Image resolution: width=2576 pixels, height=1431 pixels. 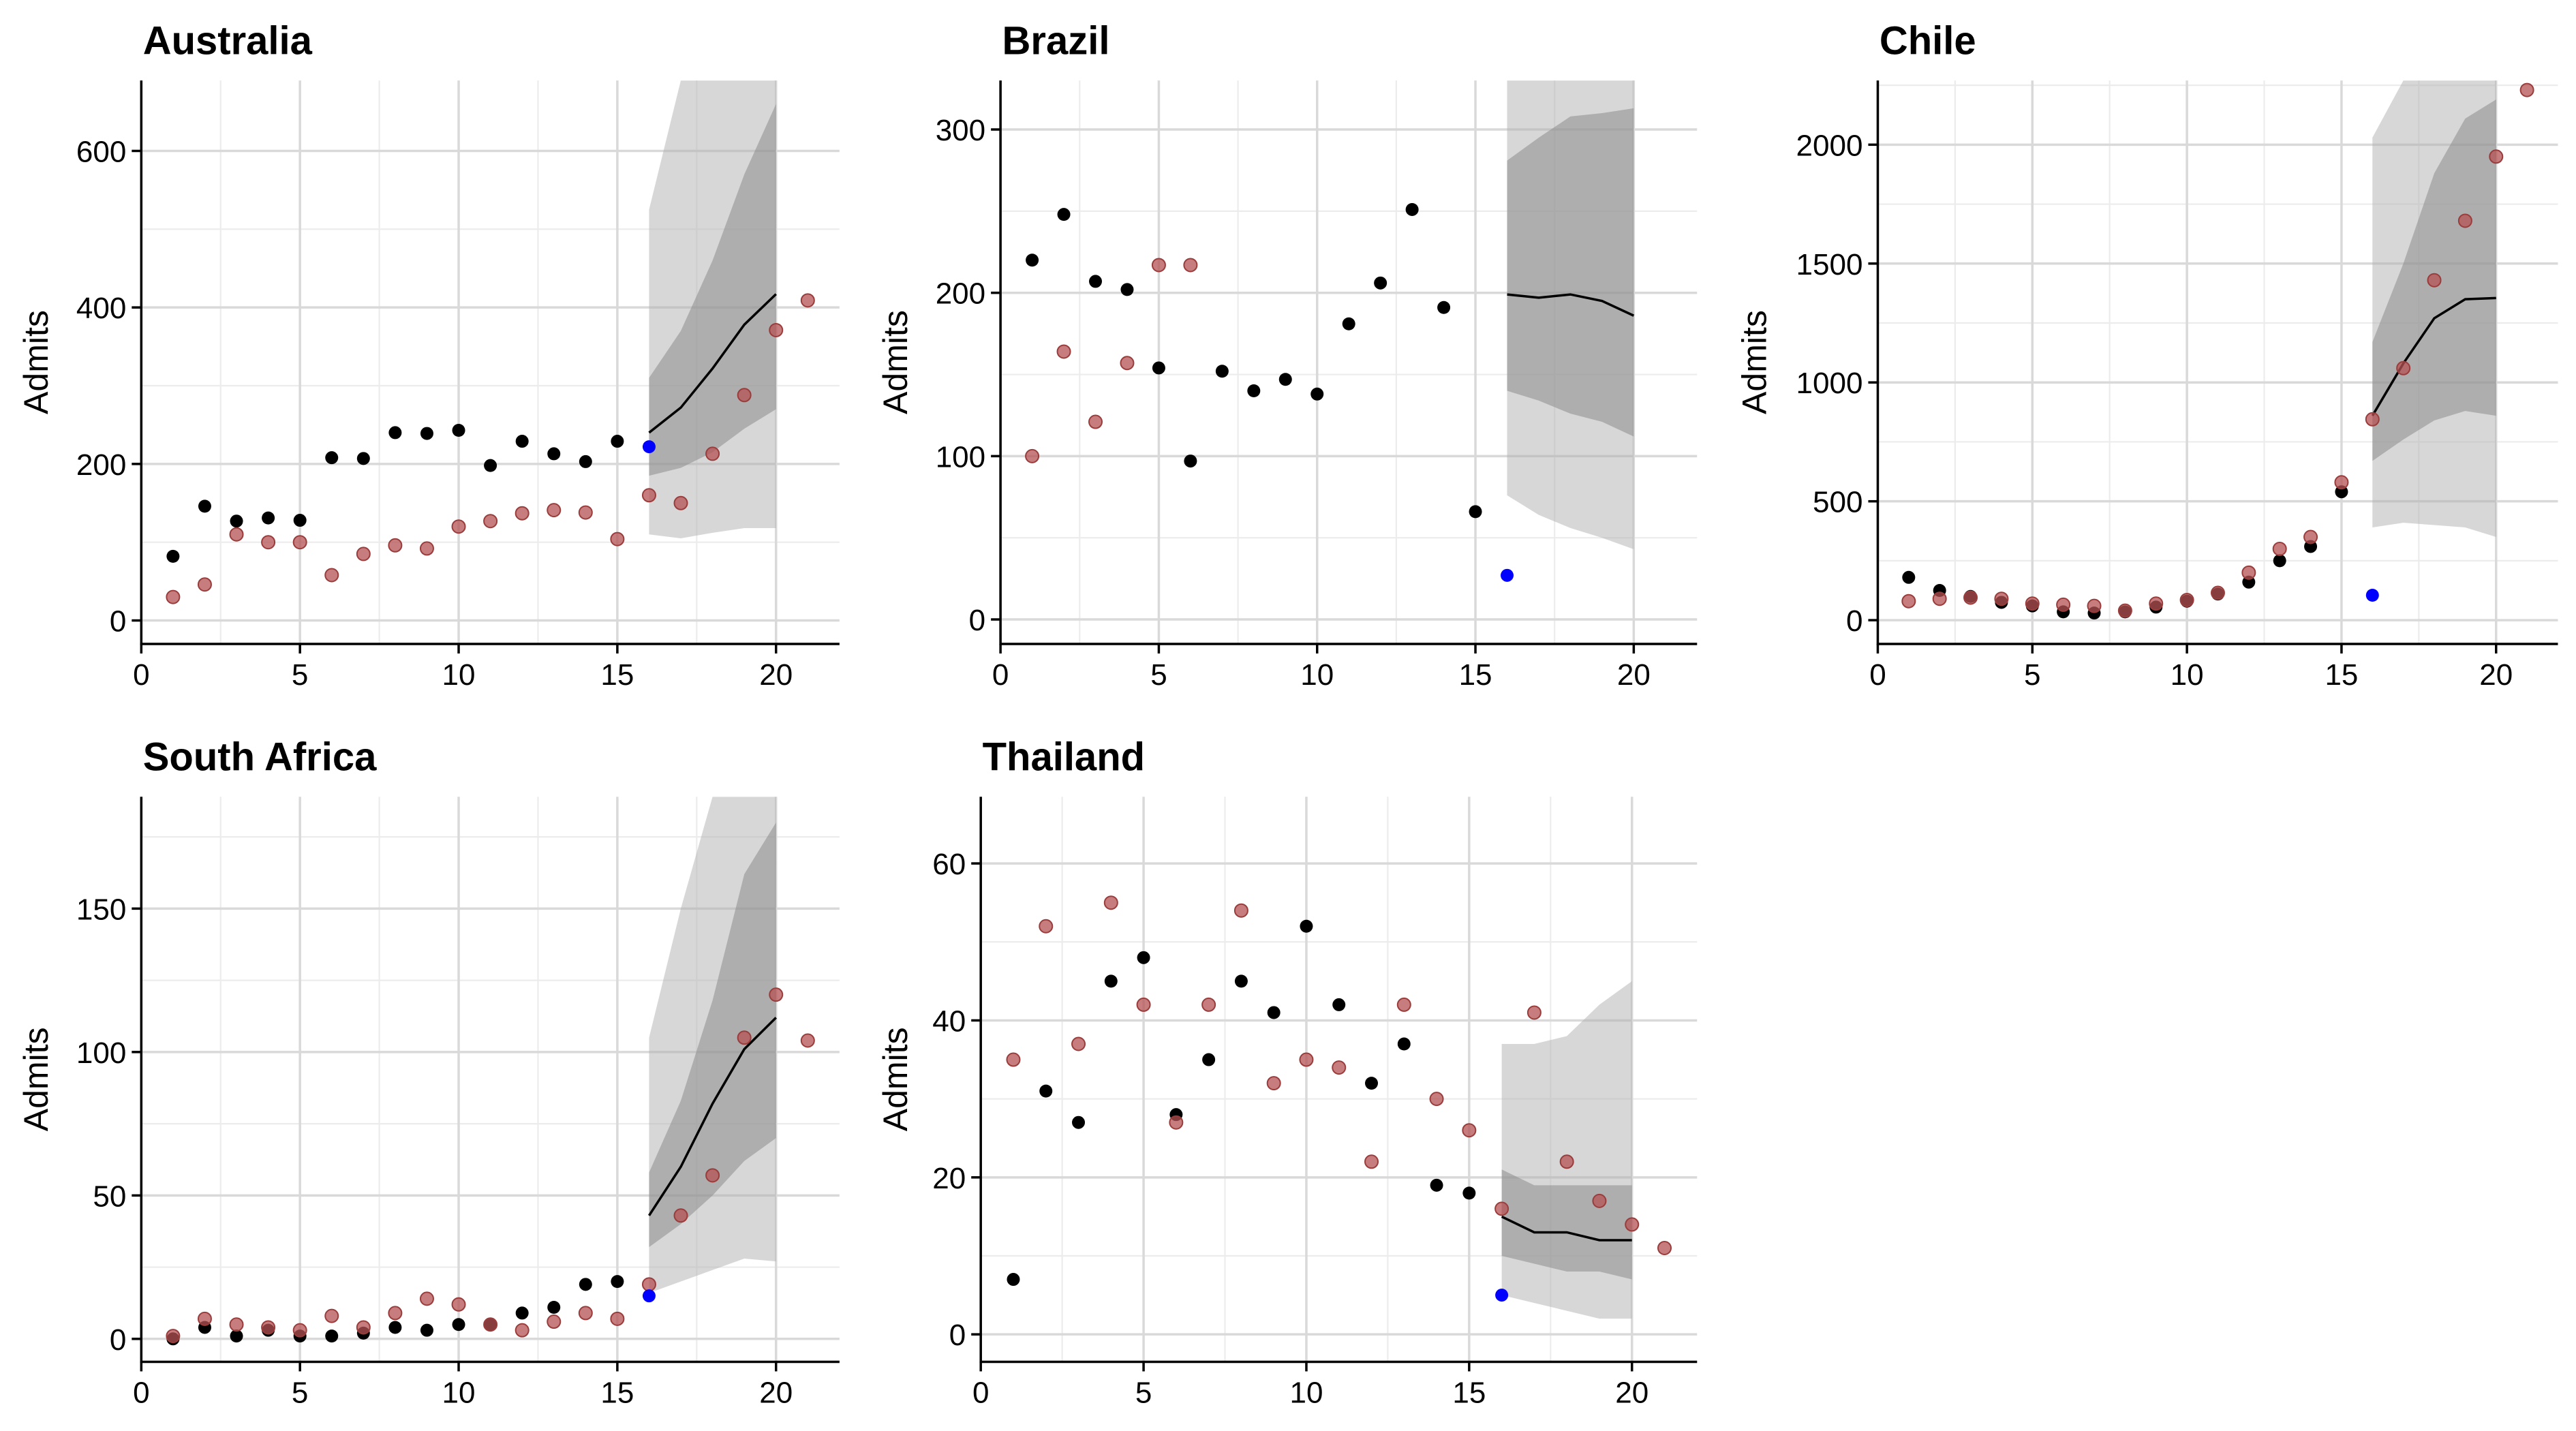 What do you see at coordinates (1570, 272) in the screenshot?
I see `forecast-band-inner` at bounding box center [1570, 272].